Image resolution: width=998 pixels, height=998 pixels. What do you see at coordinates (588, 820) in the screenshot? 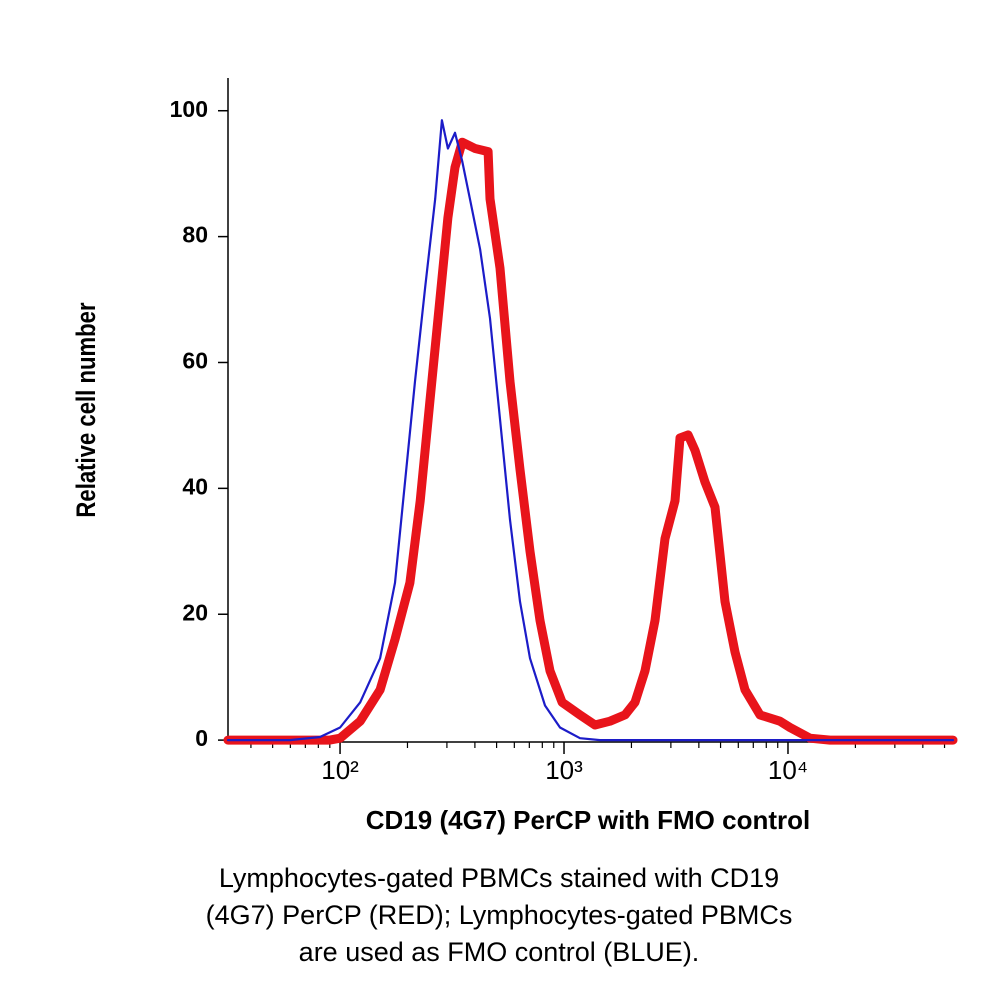
I see `x-axis-label: CD19 (4G7) PerCP with FMO control` at bounding box center [588, 820].